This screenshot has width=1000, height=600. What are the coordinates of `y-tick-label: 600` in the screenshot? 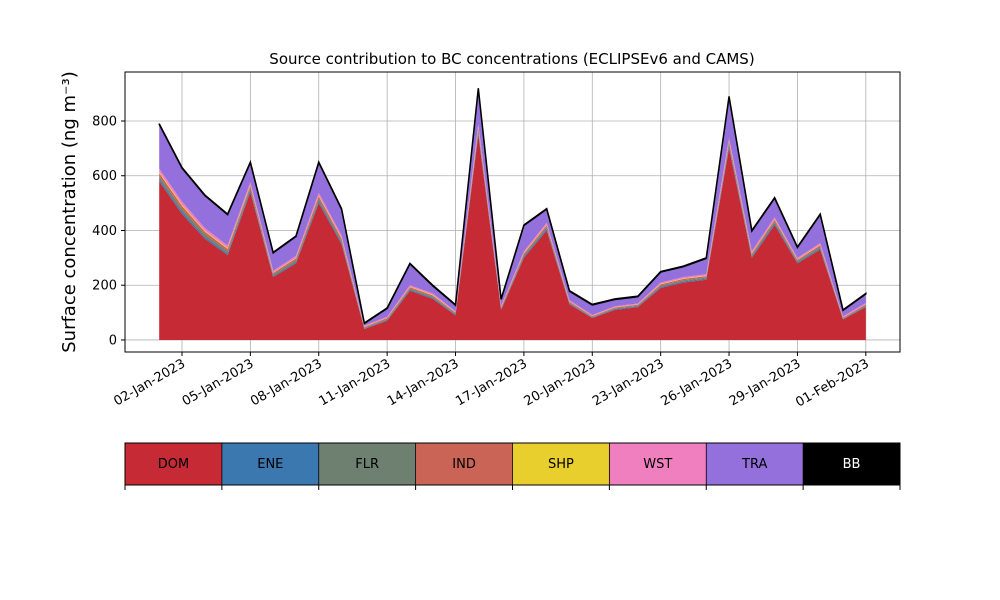 It's located at (104, 176).